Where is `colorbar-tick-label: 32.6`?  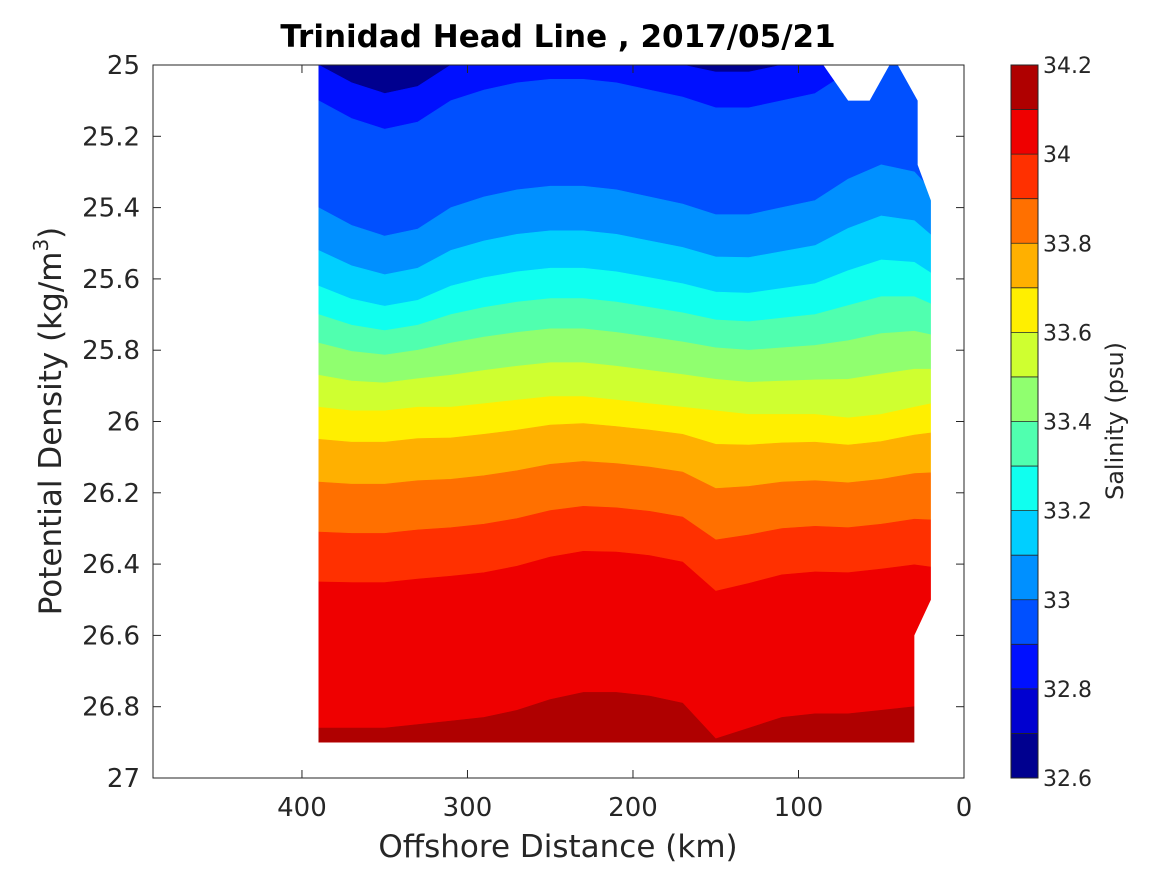 colorbar-tick-label: 32.6 is located at coordinates (1067, 779).